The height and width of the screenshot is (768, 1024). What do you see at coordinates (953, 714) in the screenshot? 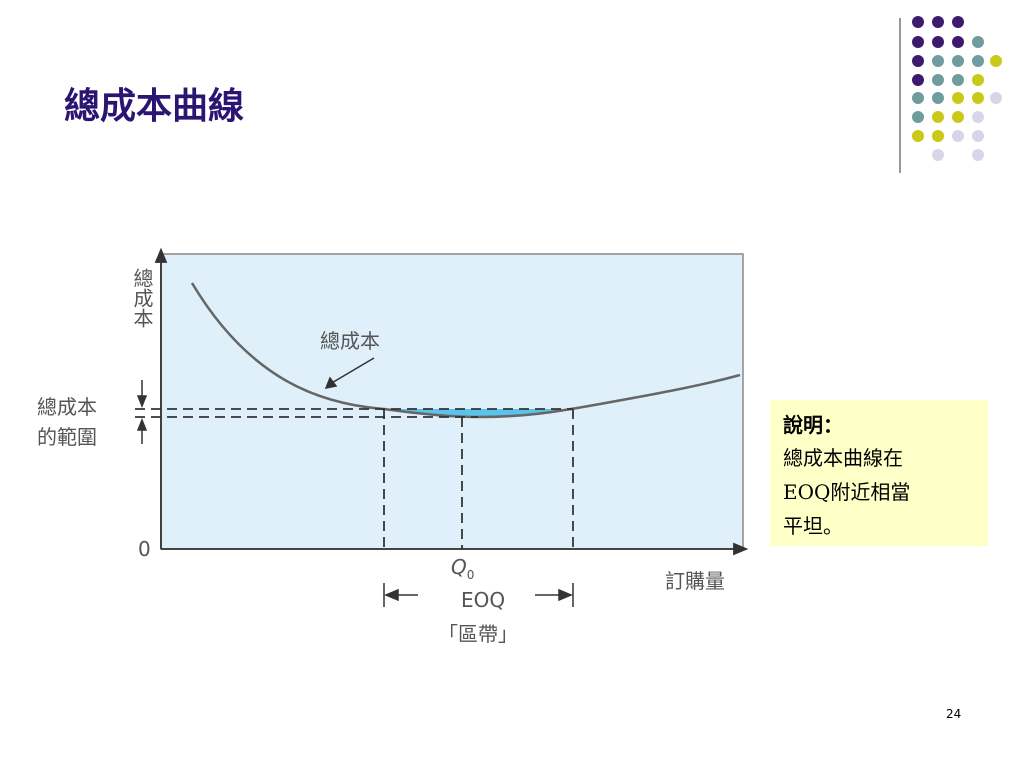
I see `page-number: 24` at bounding box center [953, 714].